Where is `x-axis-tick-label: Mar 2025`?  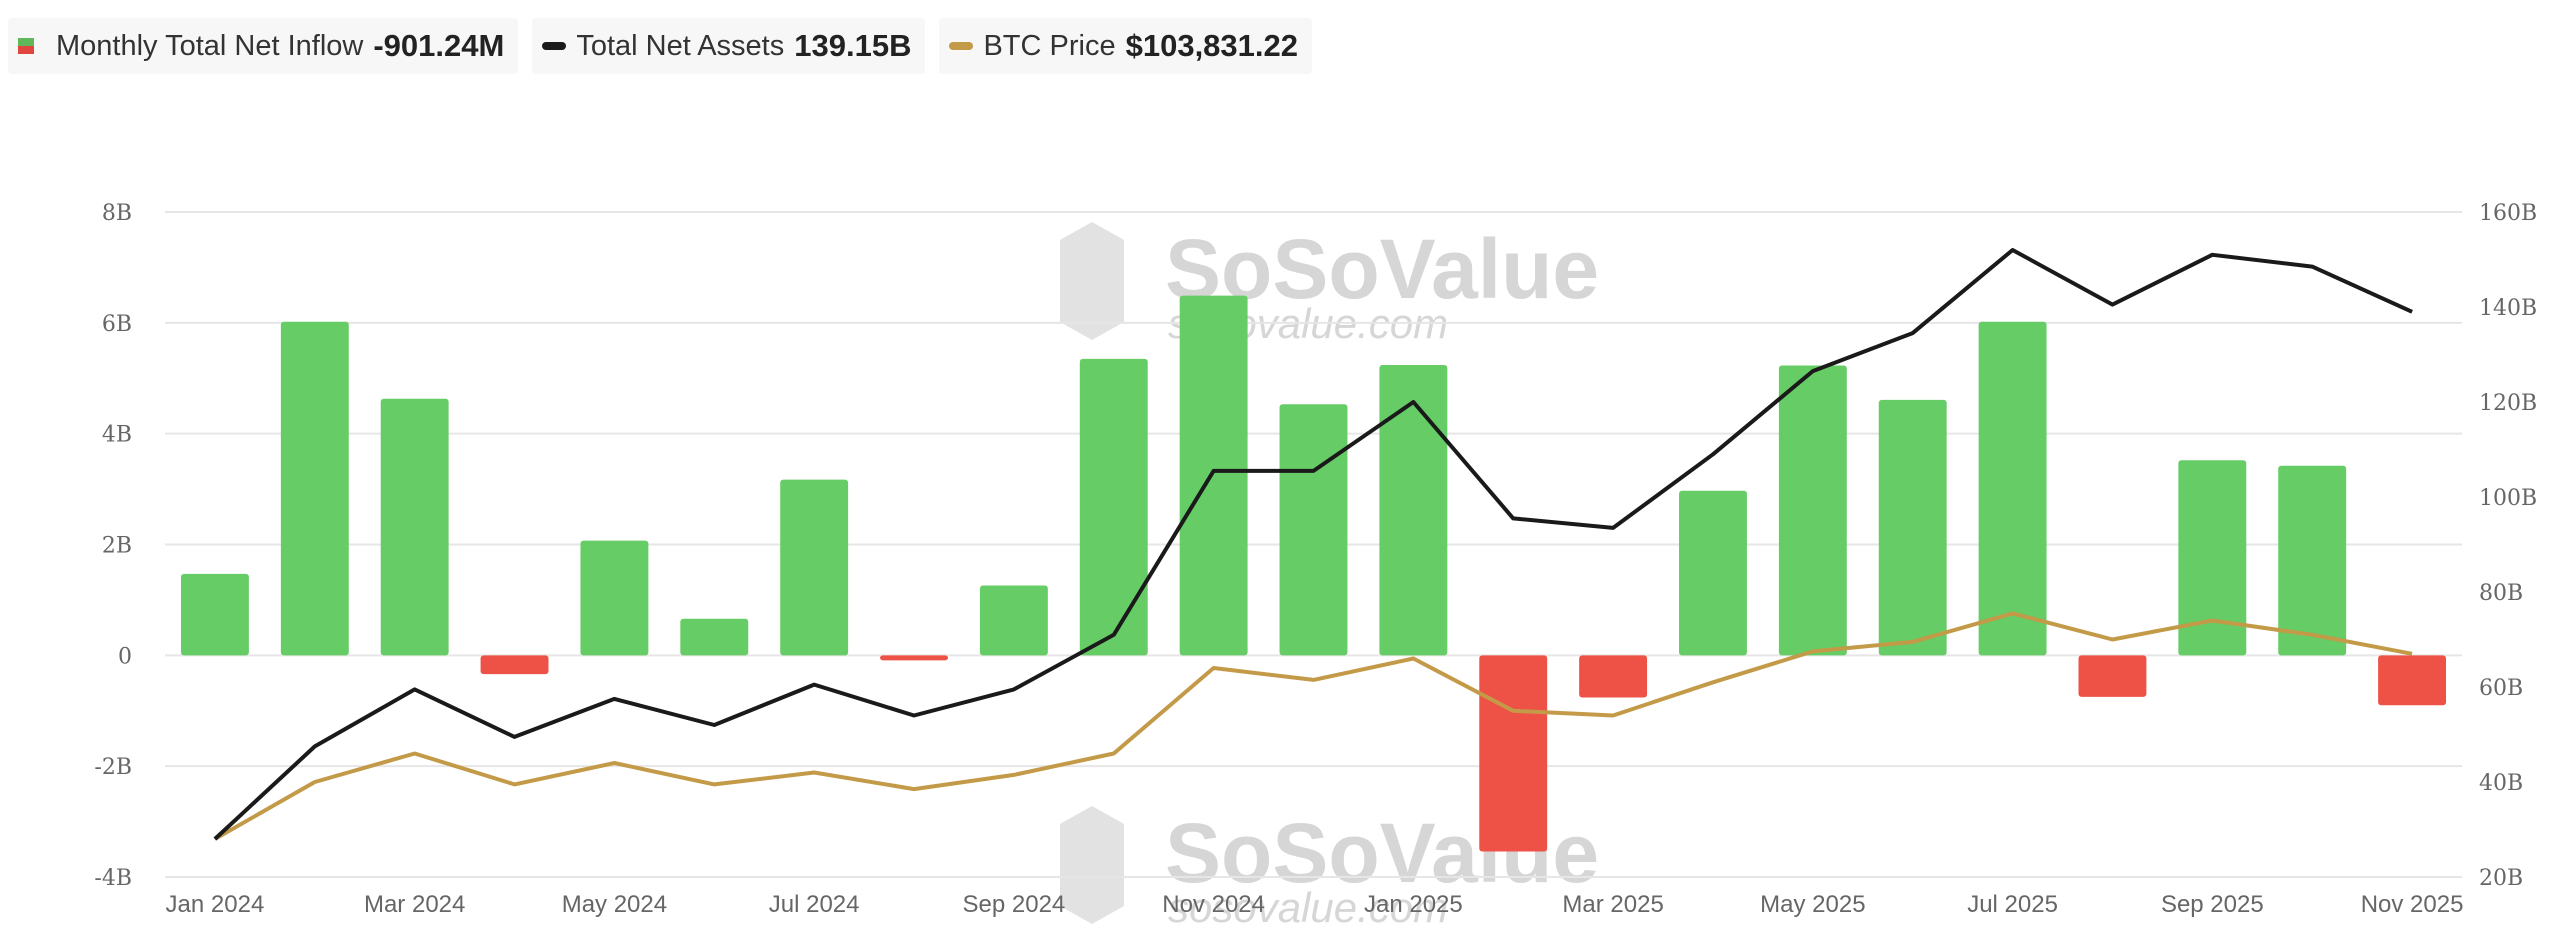 x-axis-tick-label: Mar 2025 is located at coordinates (1612, 904).